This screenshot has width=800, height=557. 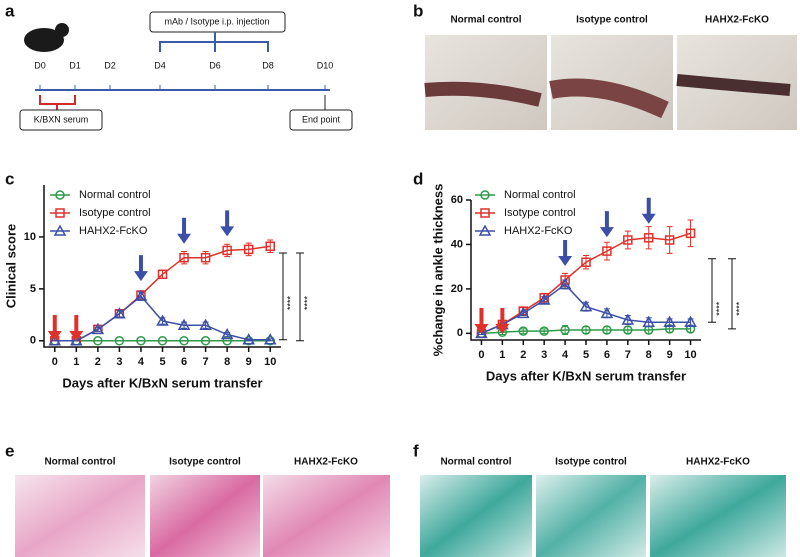 What do you see at coordinates (591, 462) in the screenshot?
I see `histology-caption: Isotype control` at bounding box center [591, 462].